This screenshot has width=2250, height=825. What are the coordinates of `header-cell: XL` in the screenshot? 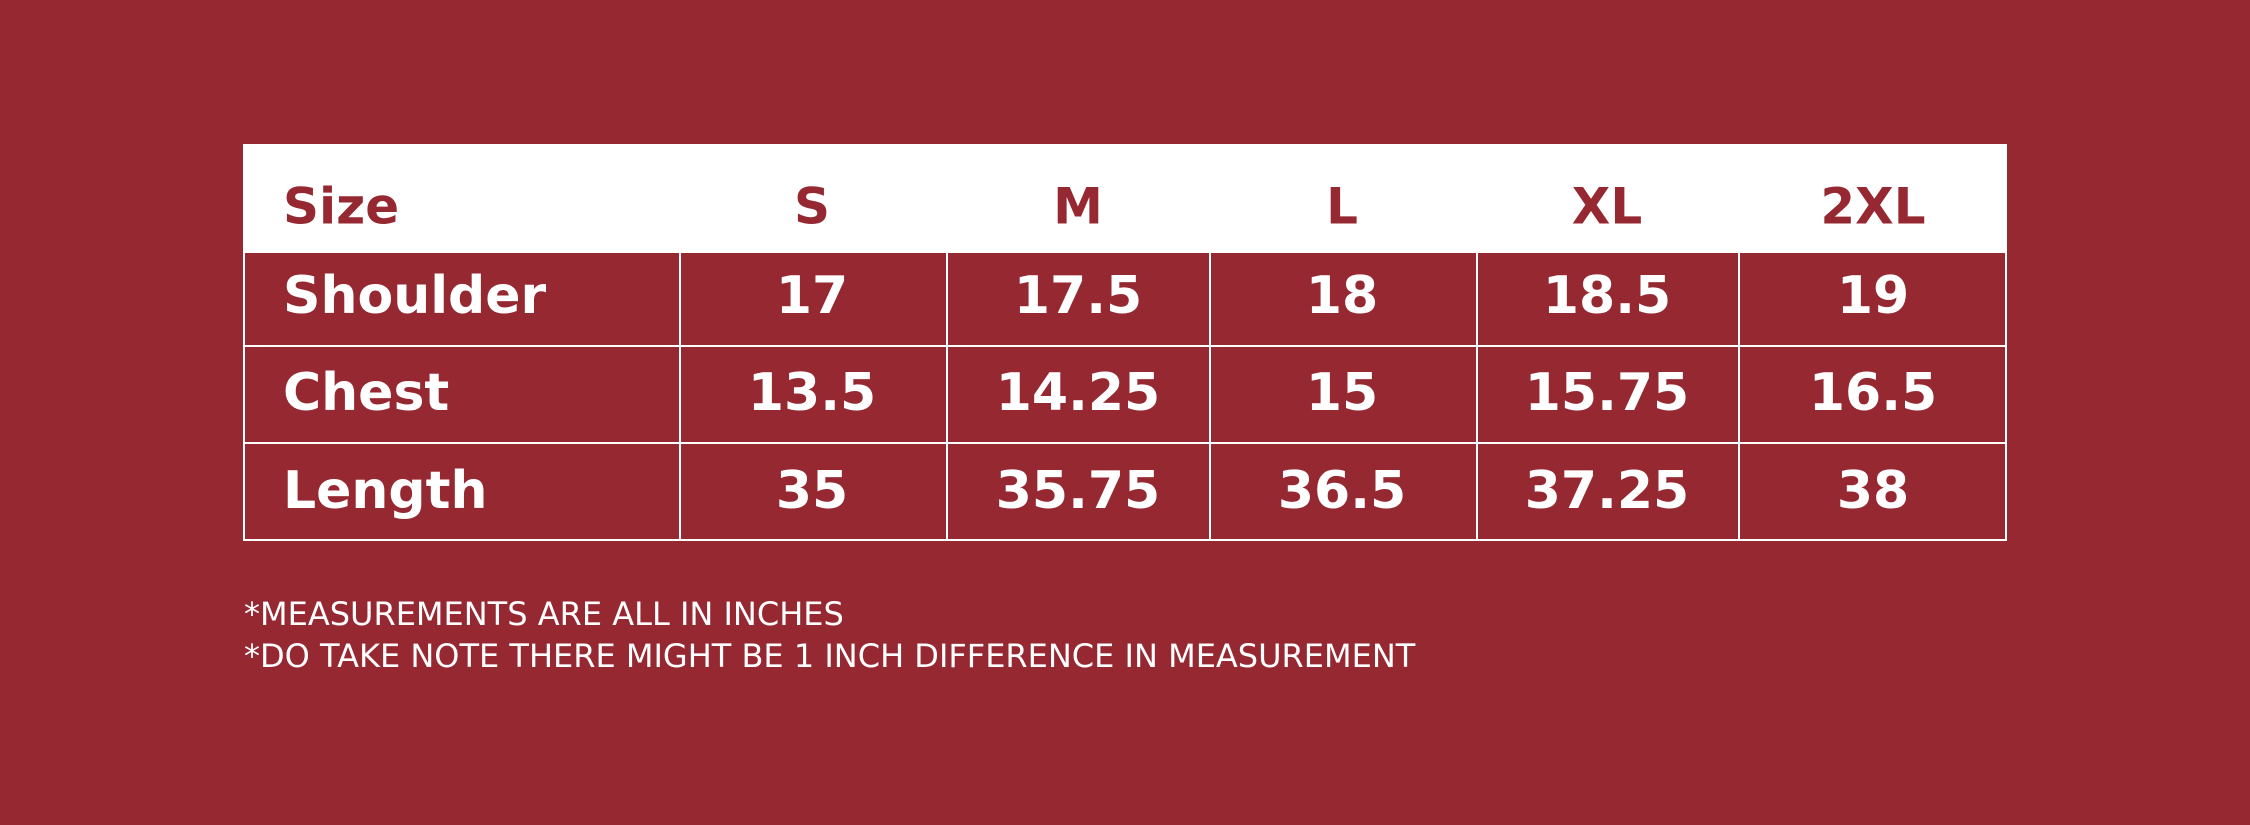 It's located at (1607, 207).